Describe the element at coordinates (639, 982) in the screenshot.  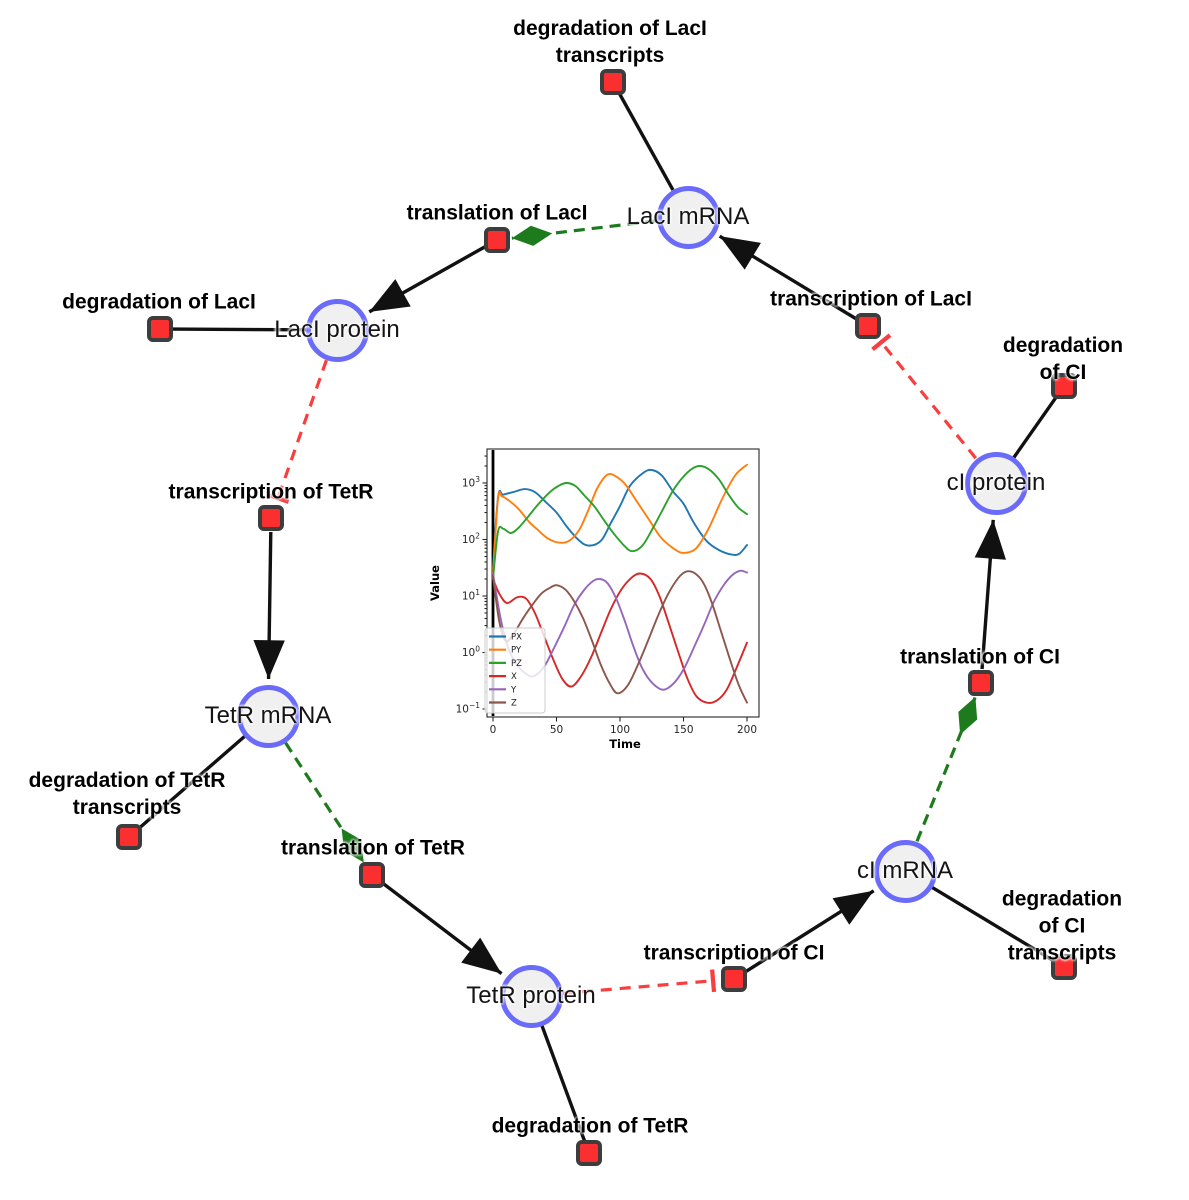
I see `edge-inhibitor-tetr_protein-to-tx_ci` at that location.